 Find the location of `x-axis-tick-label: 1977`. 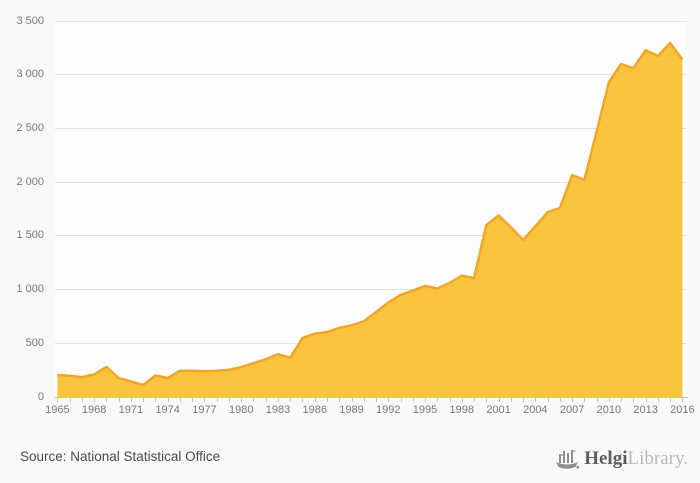

x-axis-tick-label: 1977 is located at coordinates (204, 410).